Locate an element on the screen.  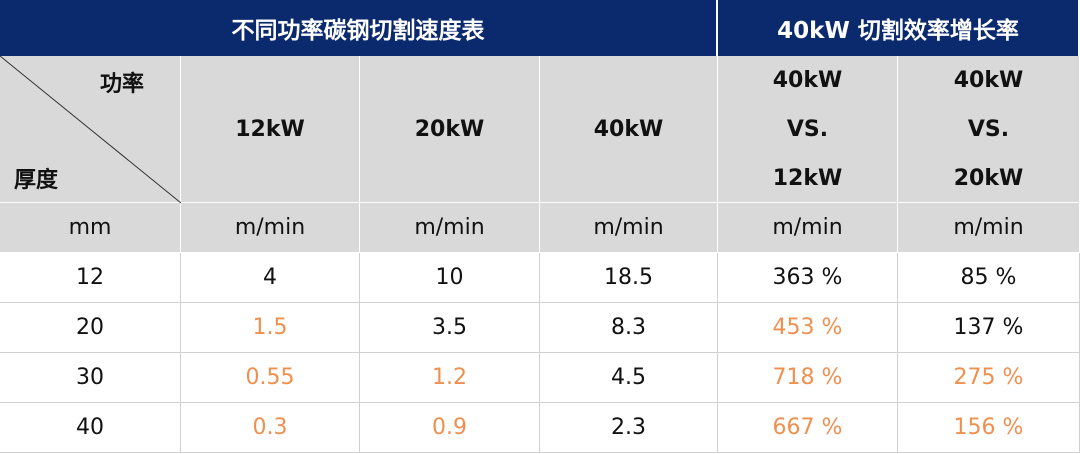
data-cell: 137 % is located at coordinates (989, 328).